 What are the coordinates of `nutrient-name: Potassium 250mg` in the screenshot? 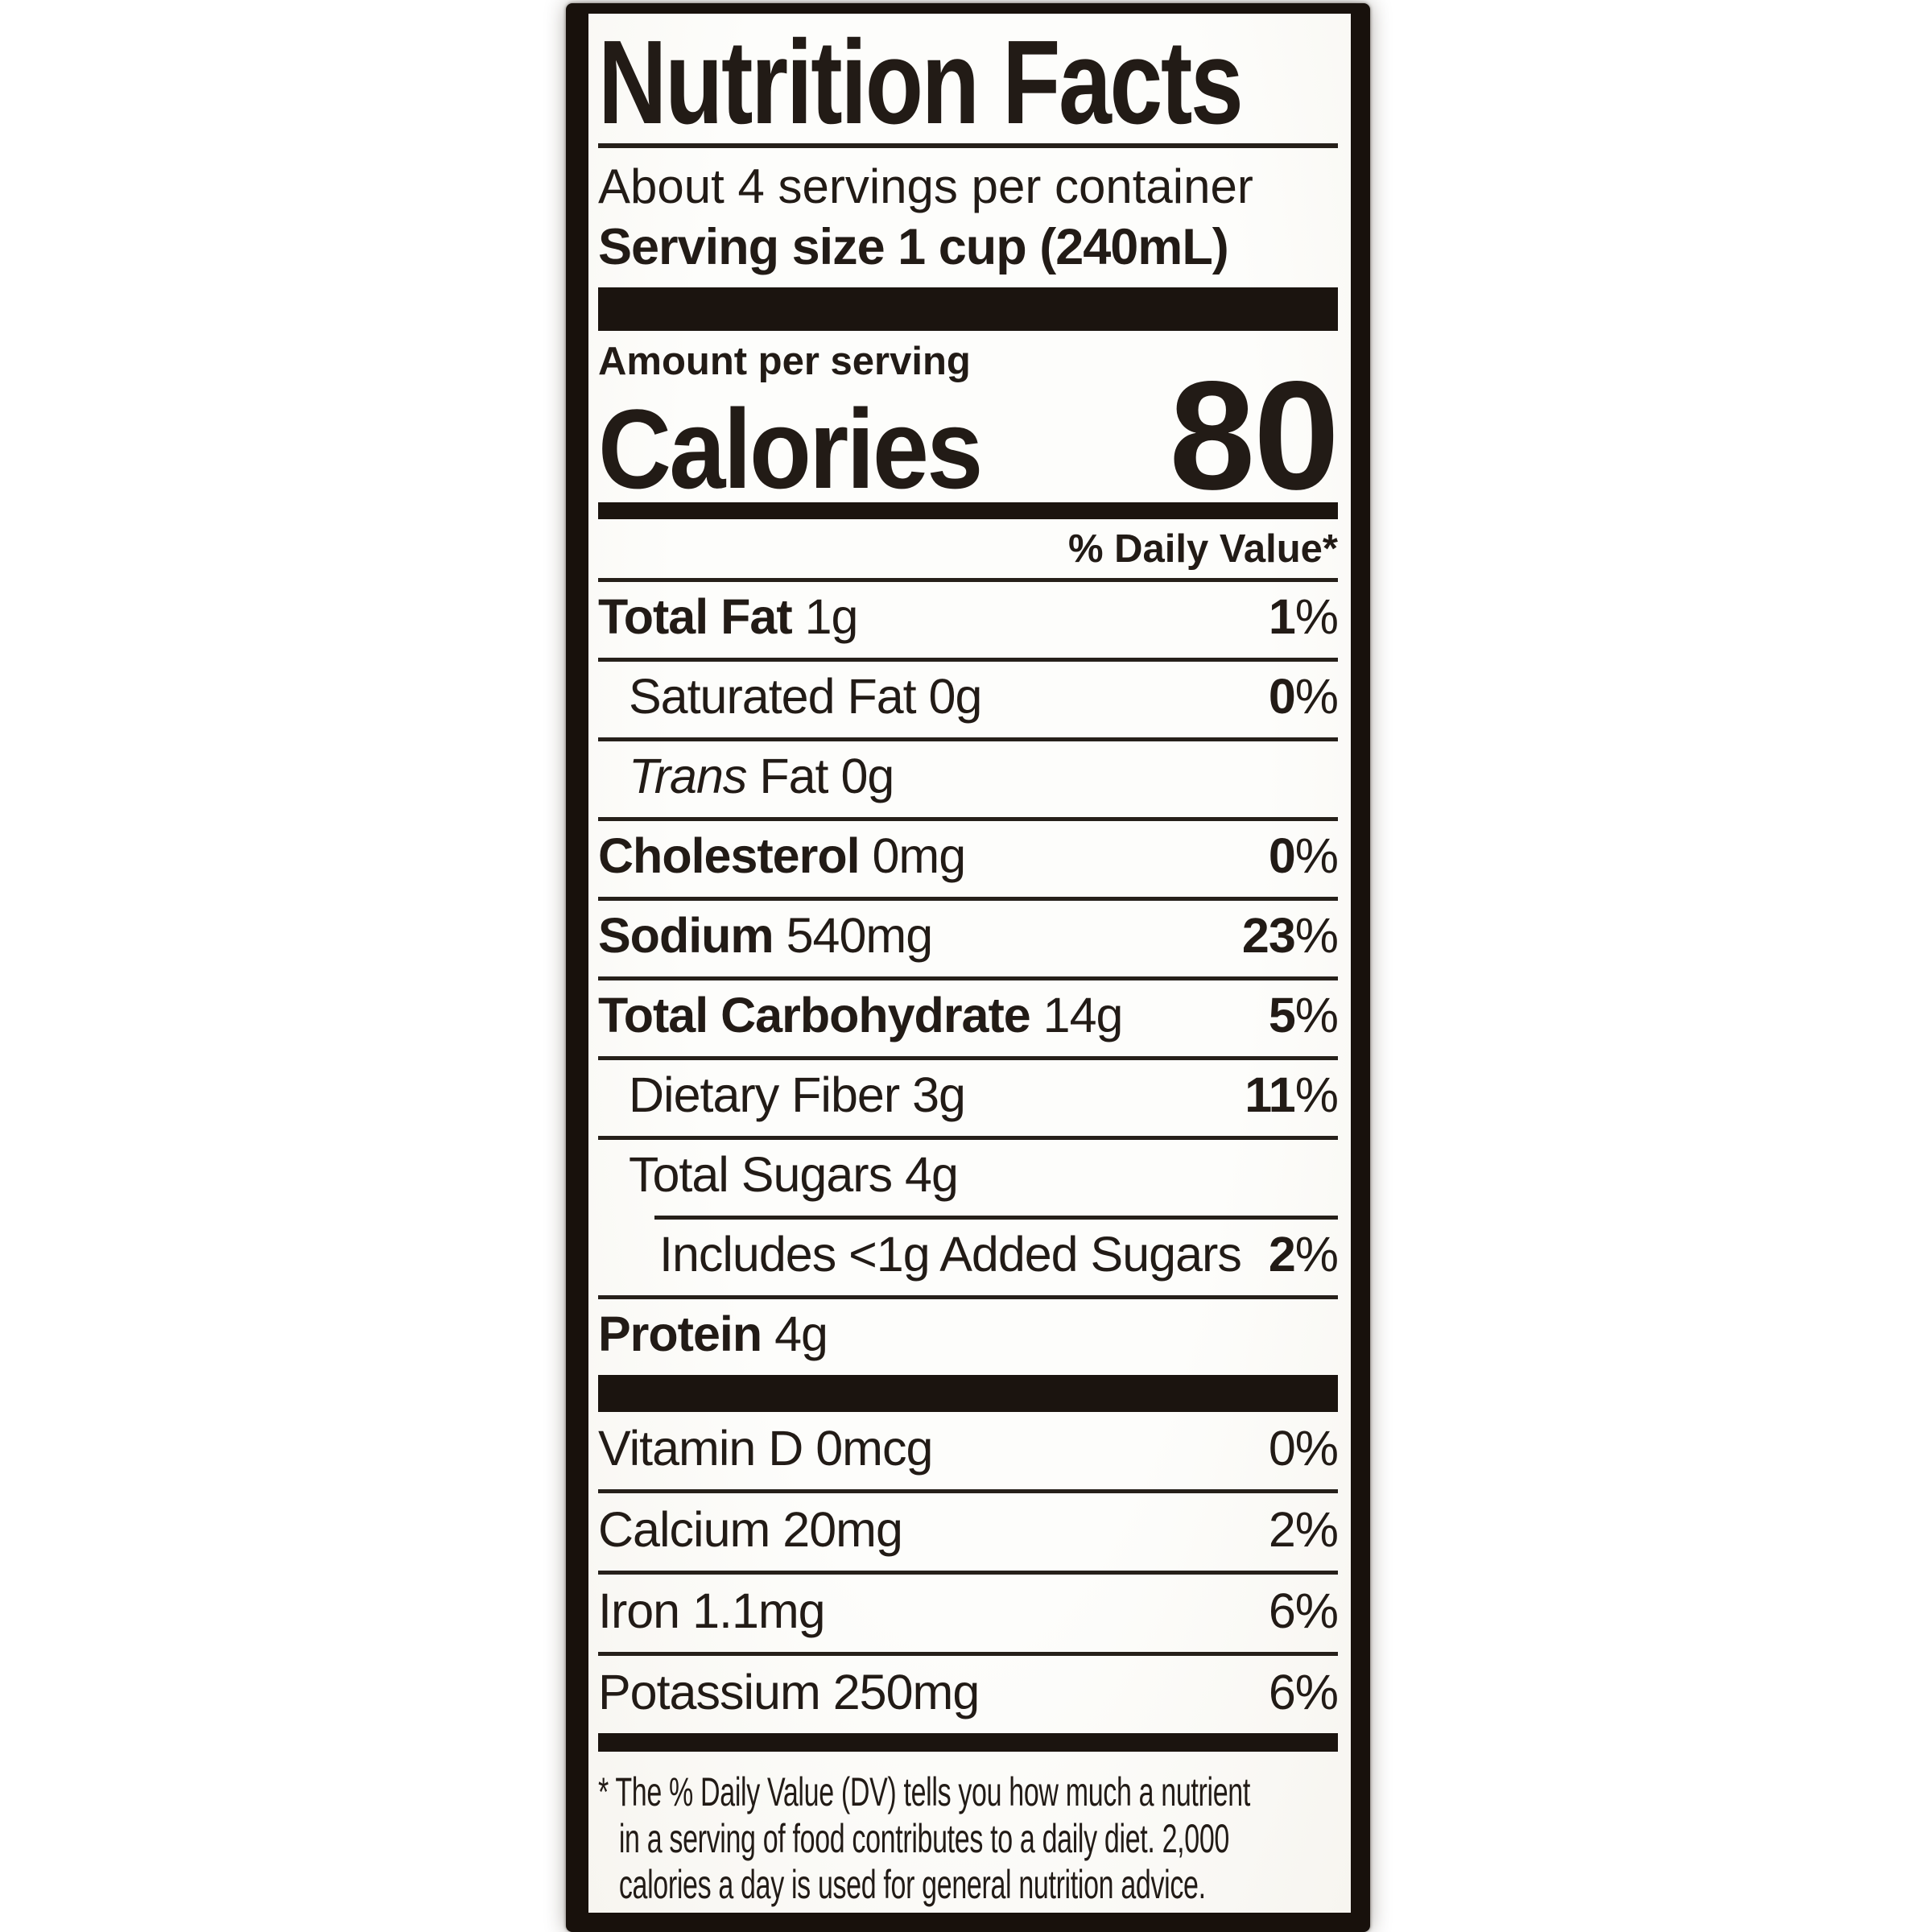 It's located at (789, 1692).